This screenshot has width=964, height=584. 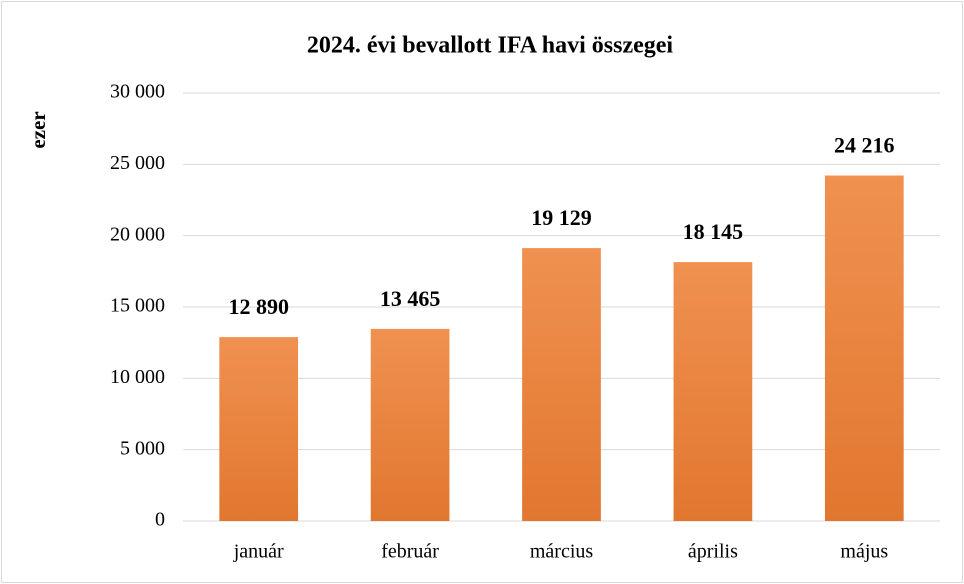 What do you see at coordinates (137, 92) in the screenshot?
I see `y-tick-label: 30 000` at bounding box center [137, 92].